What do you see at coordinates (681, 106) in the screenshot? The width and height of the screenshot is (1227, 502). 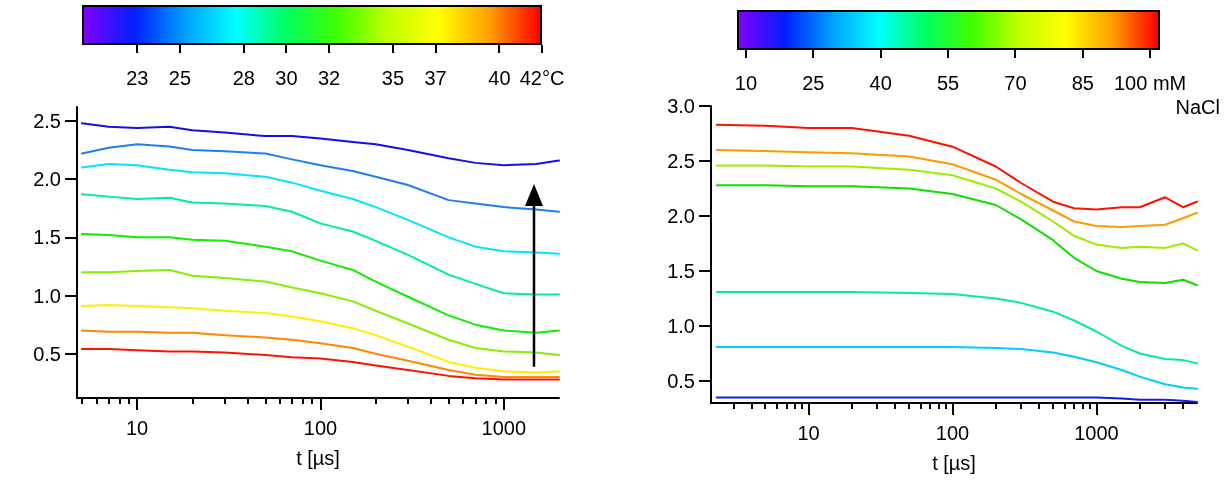 I see `y-tick-label: 3.0` at bounding box center [681, 106].